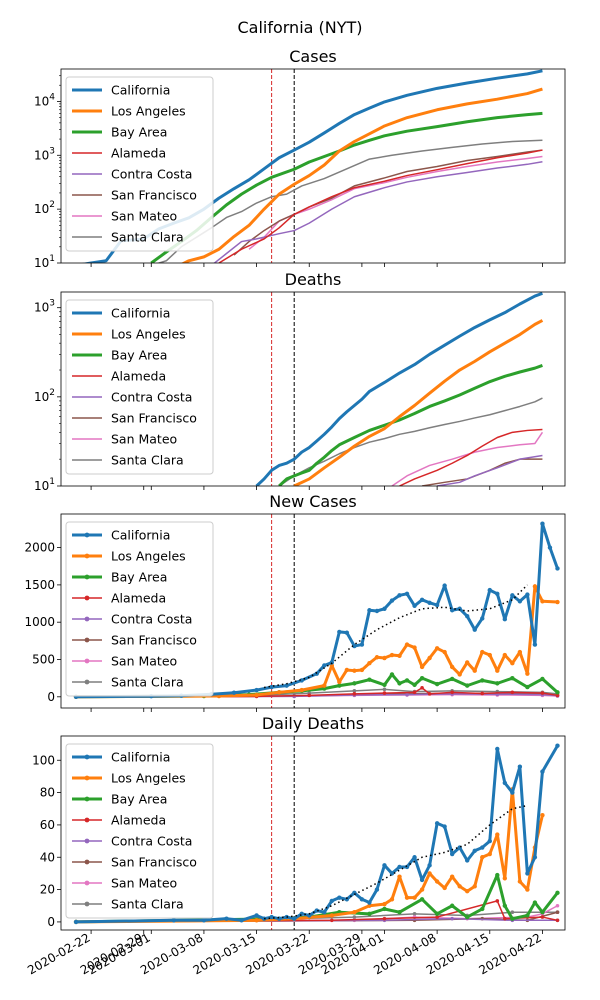 This screenshot has width=600, height=1000. What do you see at coordinates (44, 262) in the screenshot?
I see `y-tick-label: 101` at bounding box center [44, 262].